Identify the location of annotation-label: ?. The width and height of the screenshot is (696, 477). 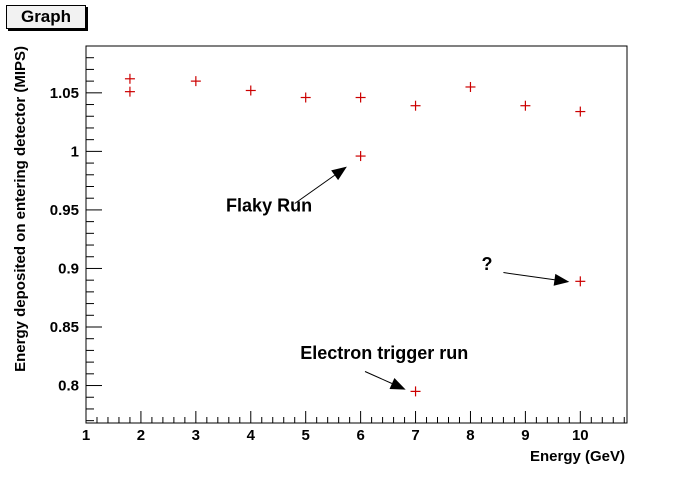
(486, 264).